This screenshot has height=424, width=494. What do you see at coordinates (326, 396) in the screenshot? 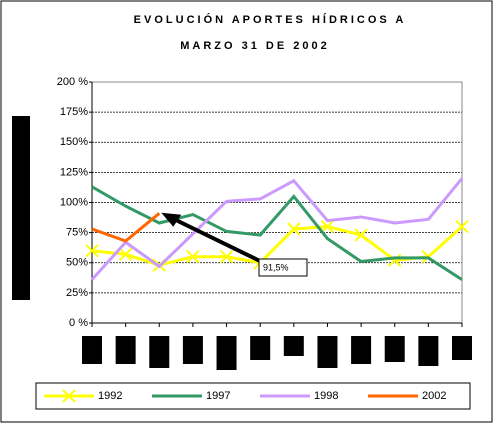
I see `legend-label: 1998` at bounding box center [326, 396].